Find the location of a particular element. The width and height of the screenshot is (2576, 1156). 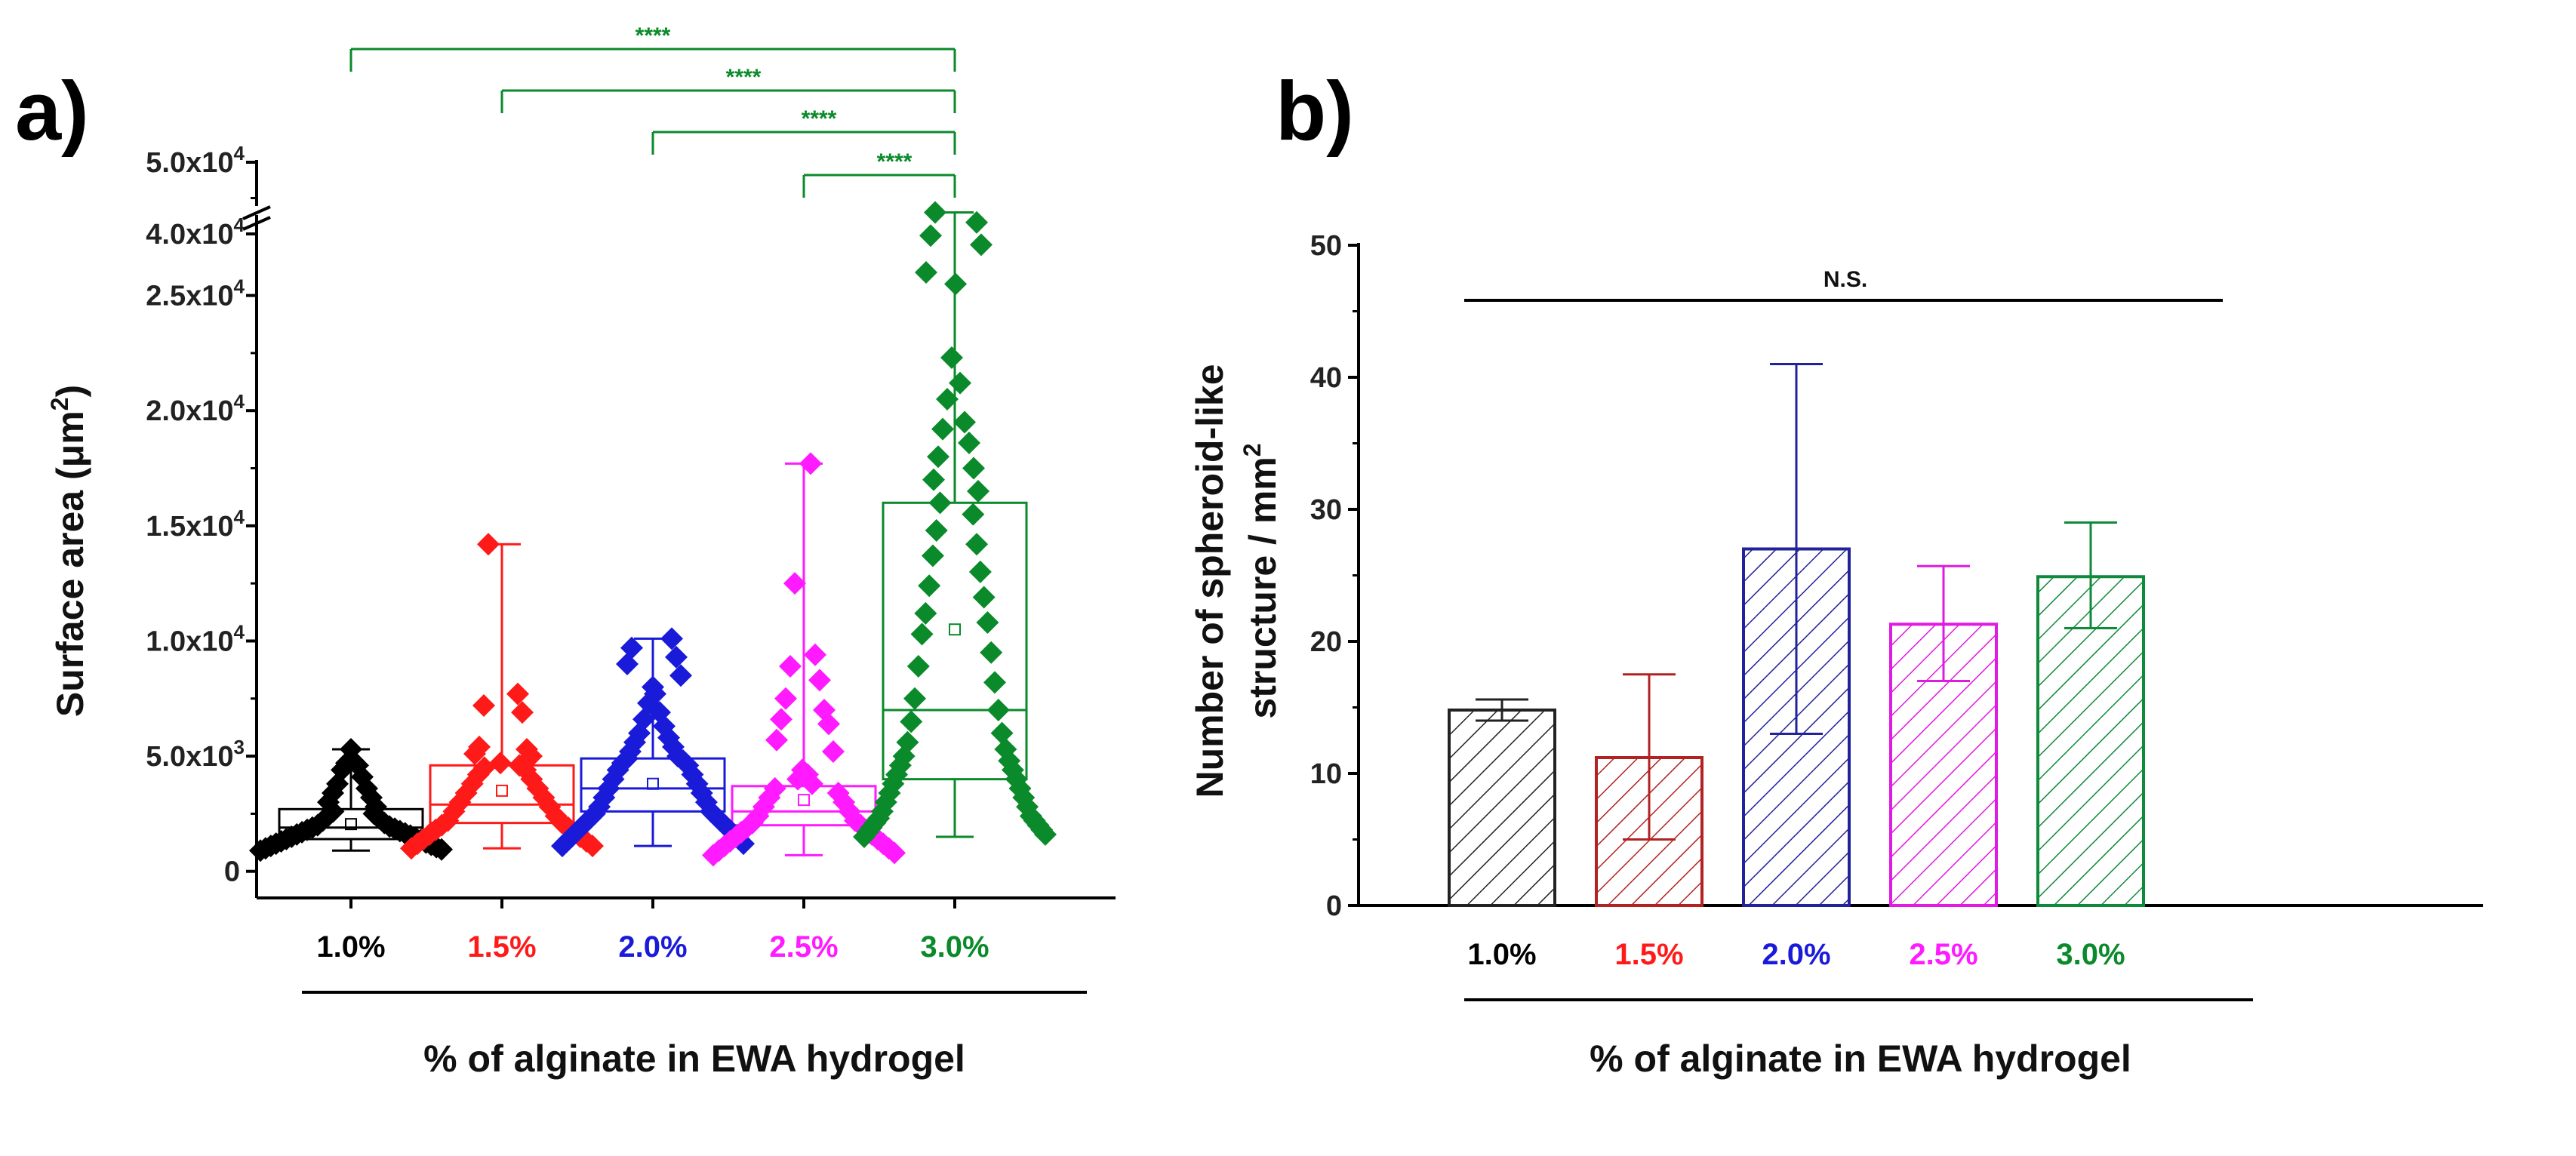

panel-a-significance: **** **** **** **** is located at coordinates (652, 110).